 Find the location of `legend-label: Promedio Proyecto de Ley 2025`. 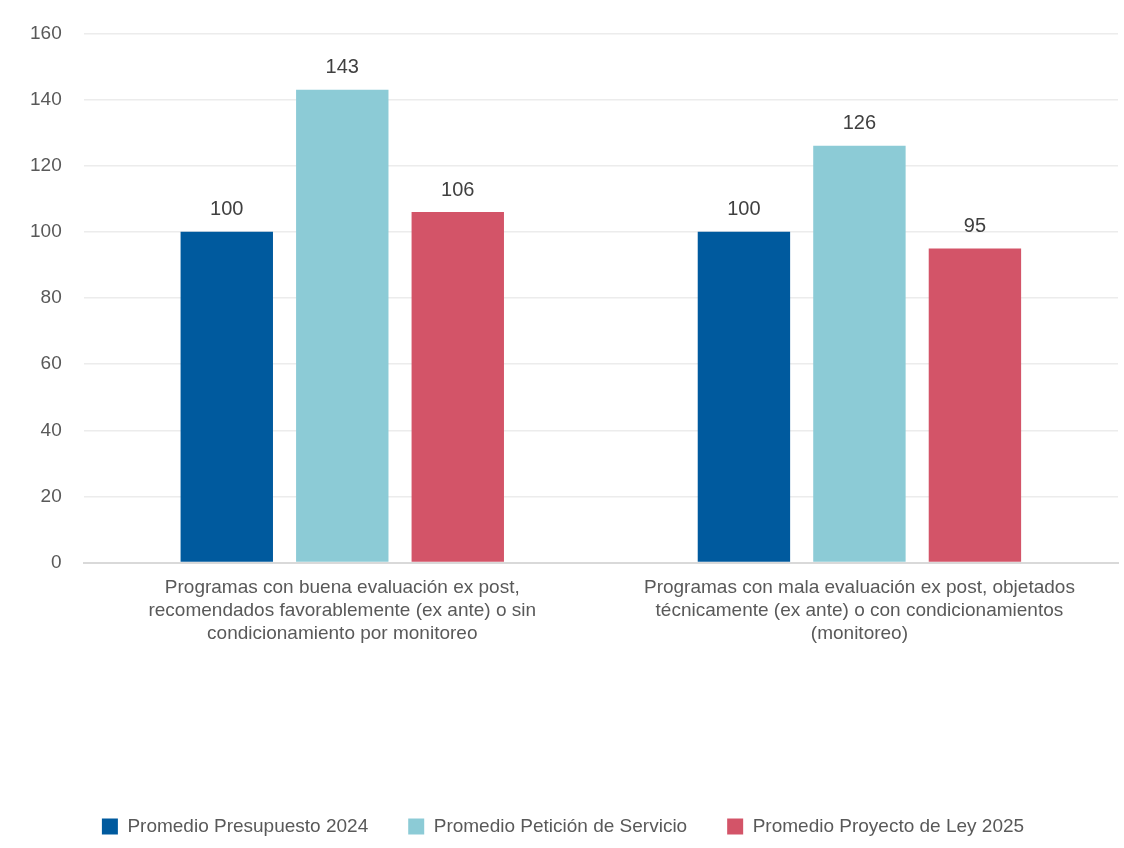

legend-label: Promedio Proyecto de Ley 2025 is located at coordinates (888, 825).